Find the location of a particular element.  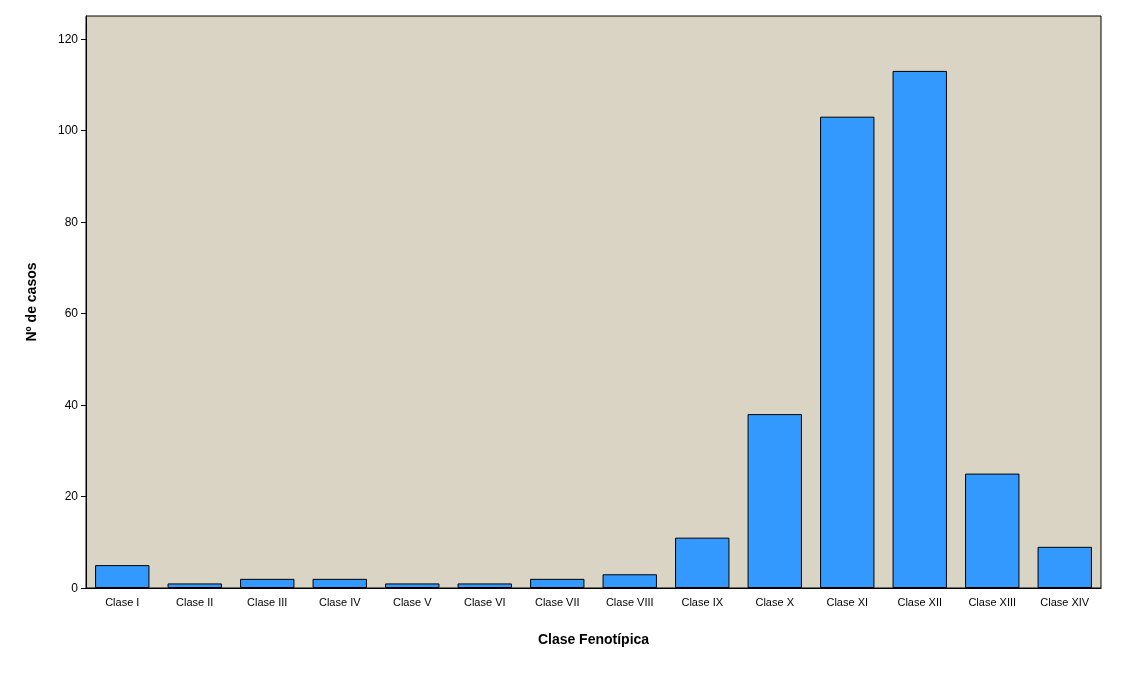

y-tick-label: 100 is located at coordinates (68, 130).